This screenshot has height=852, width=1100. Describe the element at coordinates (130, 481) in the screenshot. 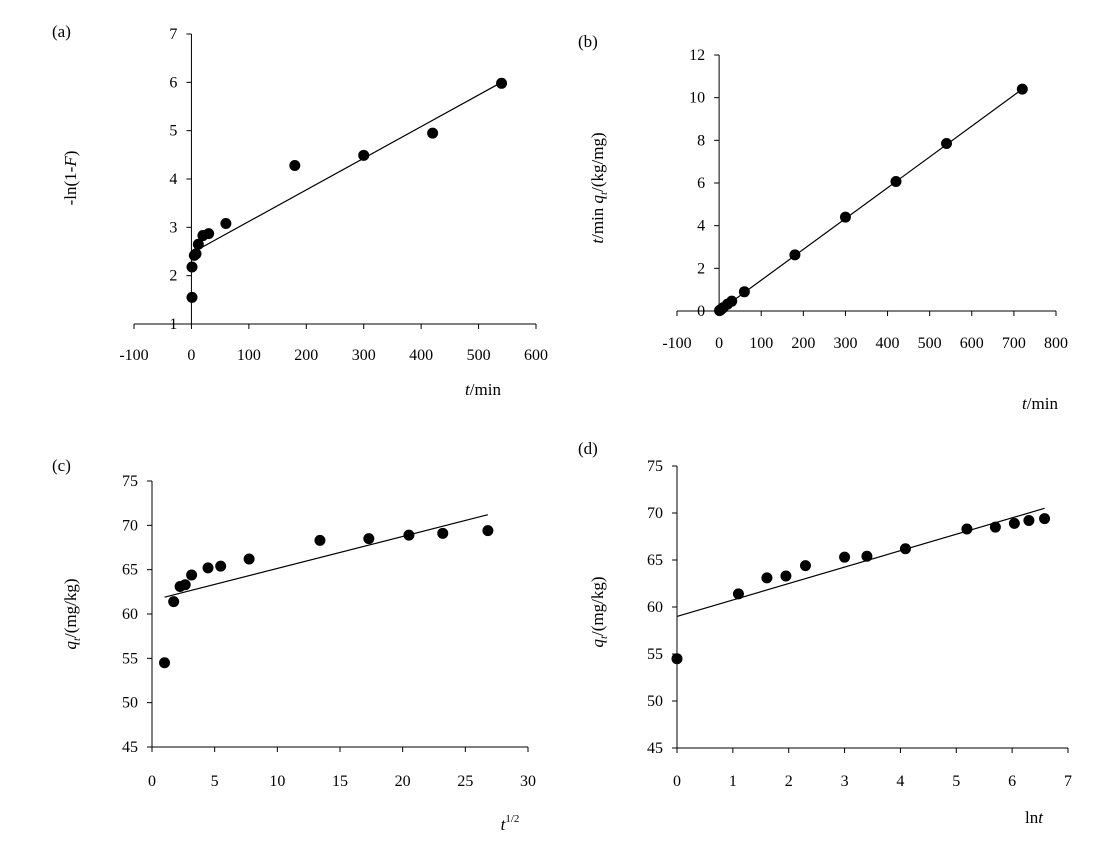

I see `panel-c-y-tick-label: 75` at that location.